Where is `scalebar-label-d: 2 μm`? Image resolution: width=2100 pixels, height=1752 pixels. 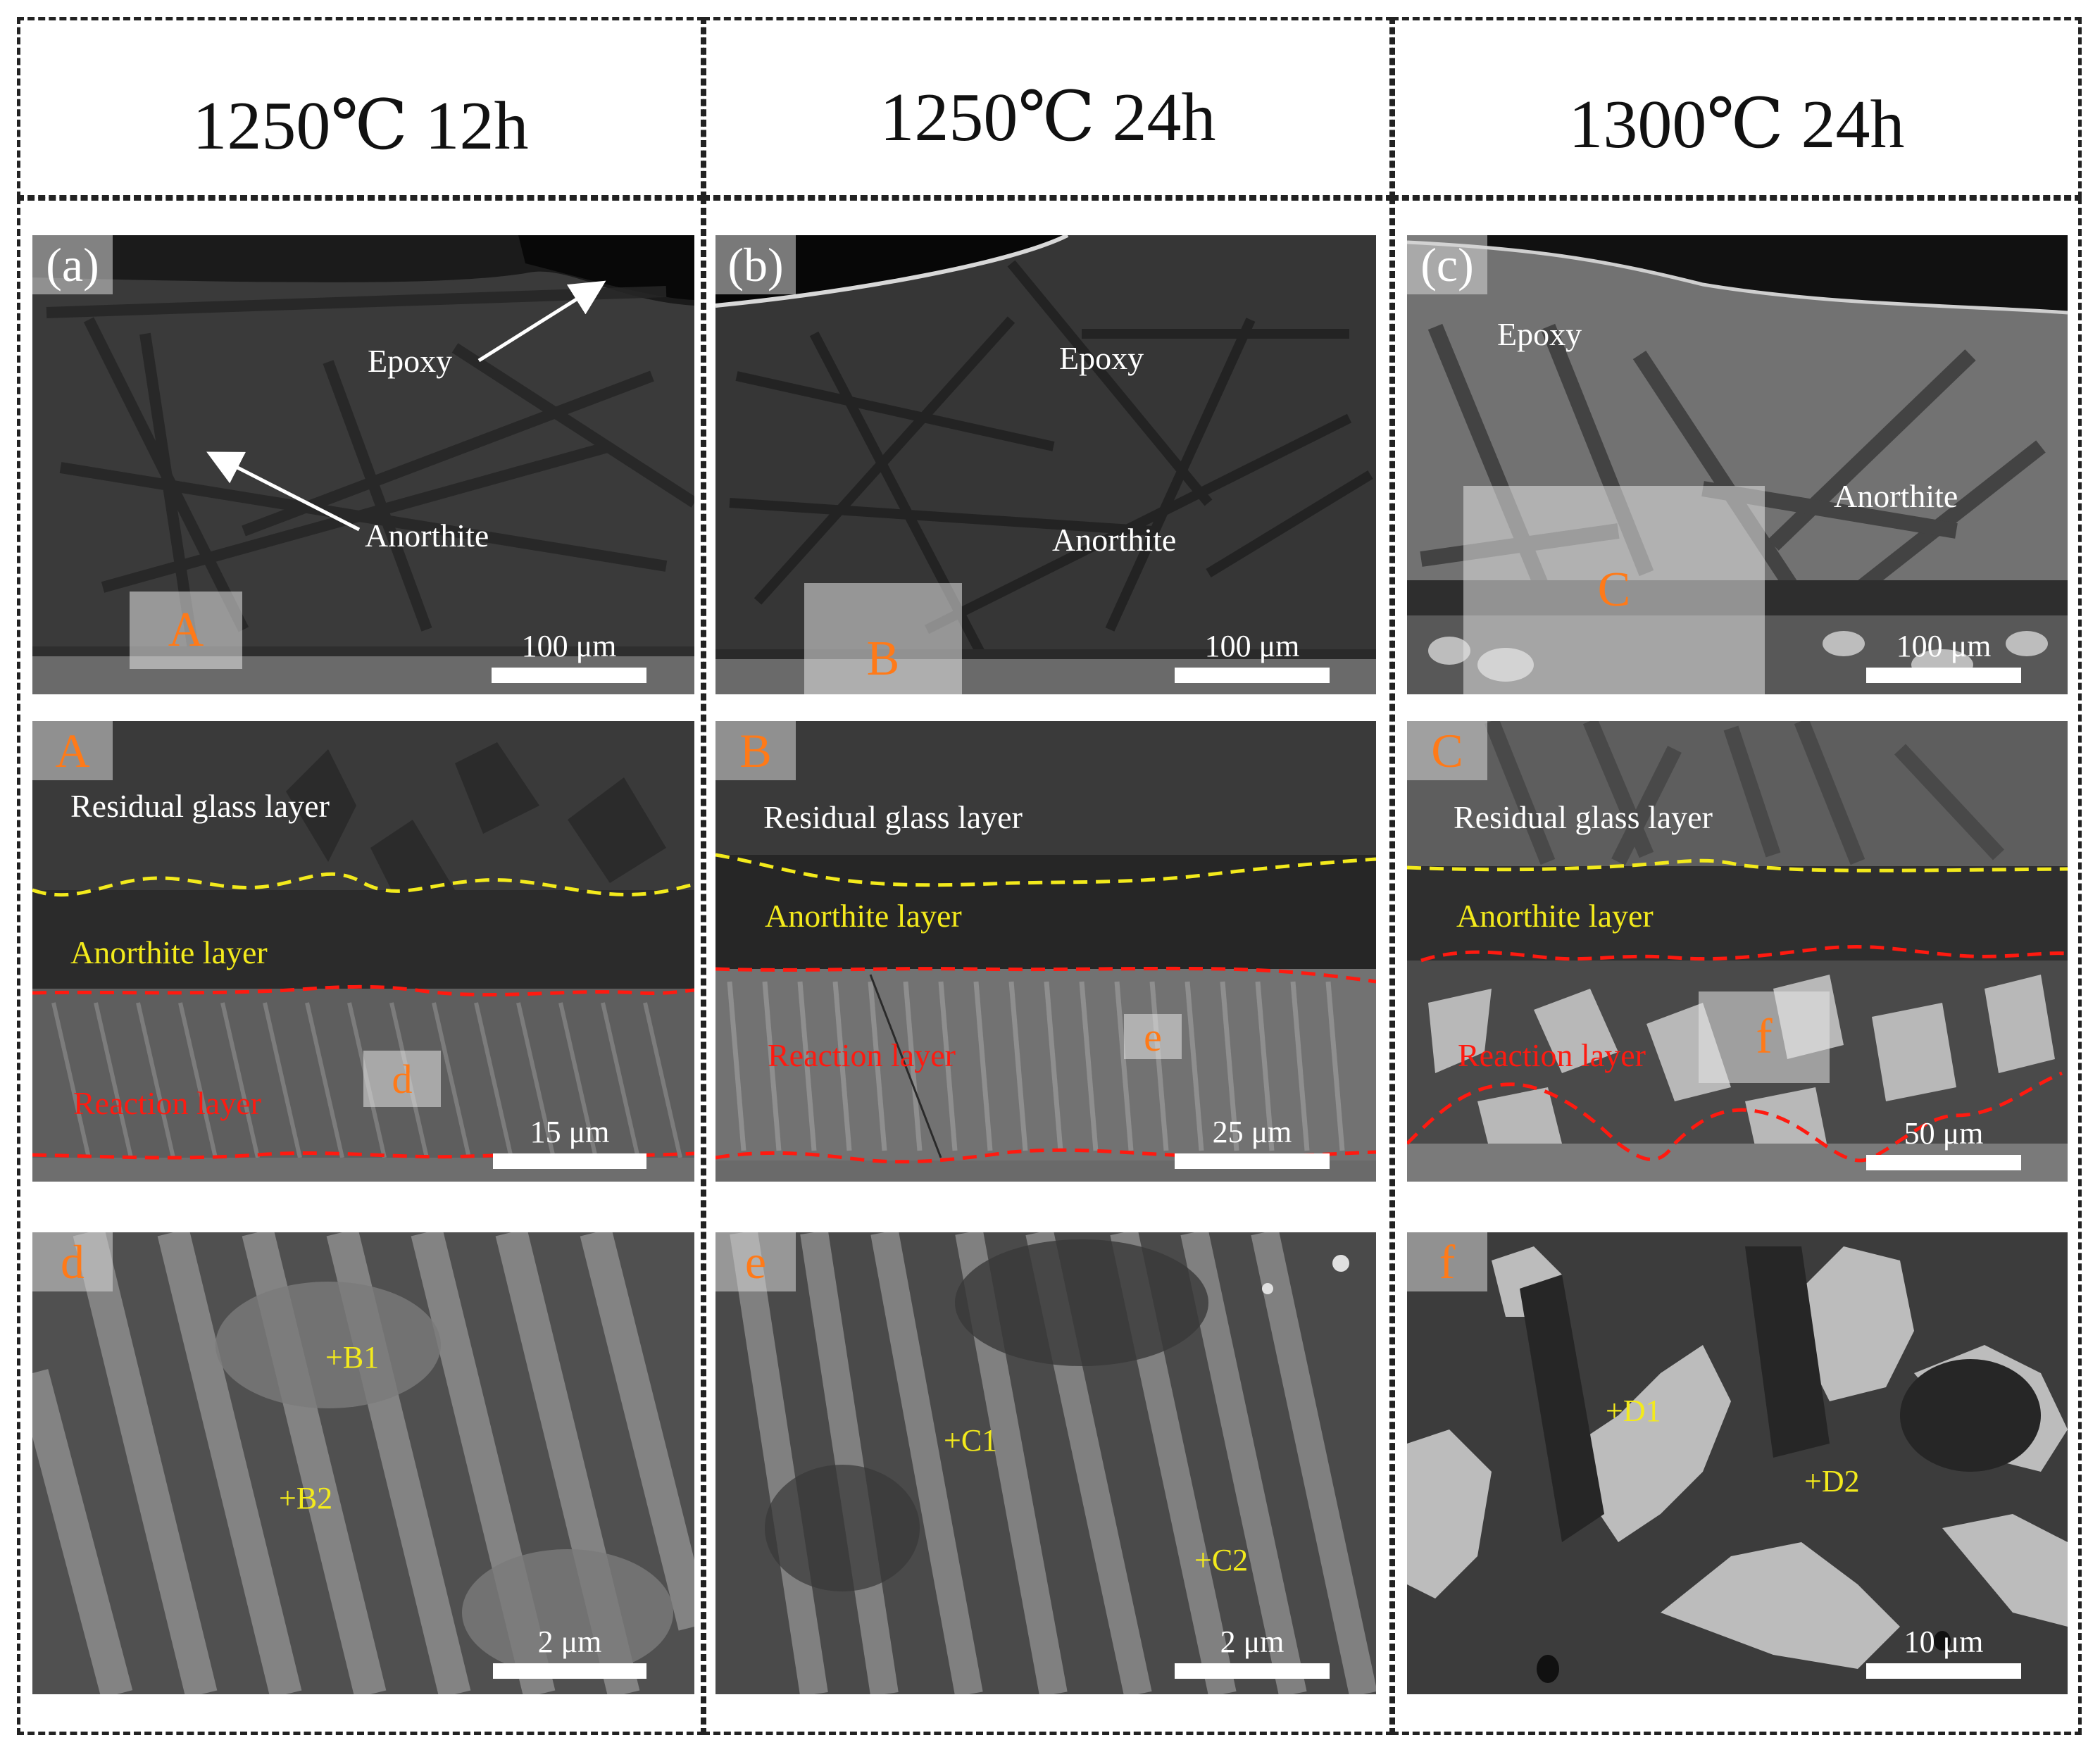
scalebar-label-d: 2 μm is located at coordinates (569, 1642).